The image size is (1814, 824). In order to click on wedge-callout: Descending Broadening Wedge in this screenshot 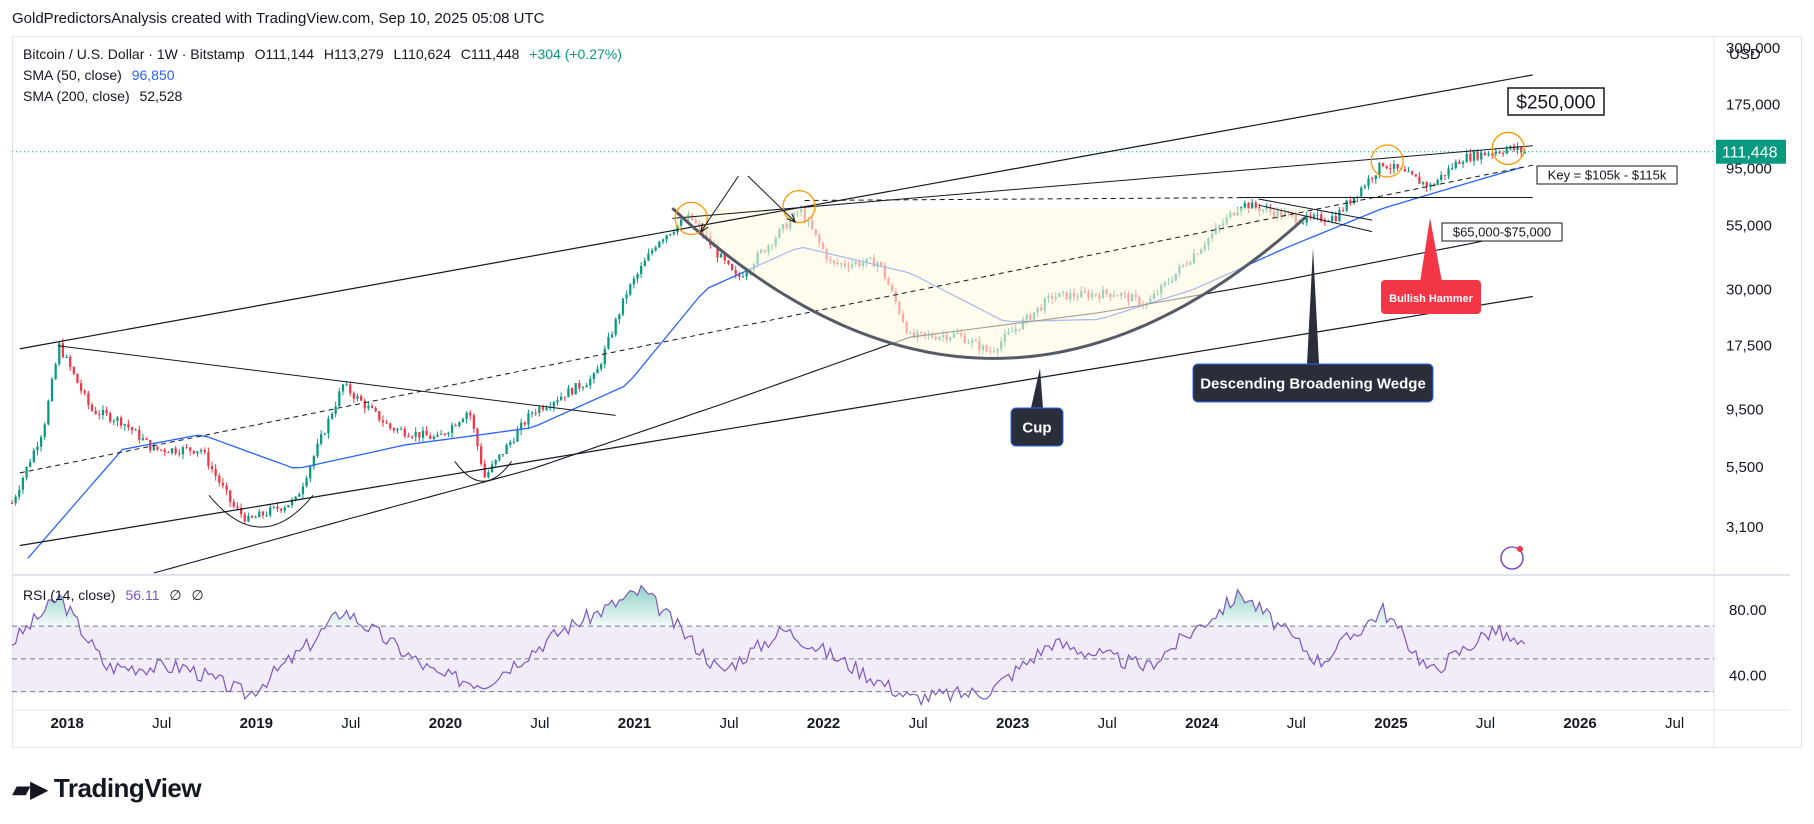, I will do `click(1313, 325)`.